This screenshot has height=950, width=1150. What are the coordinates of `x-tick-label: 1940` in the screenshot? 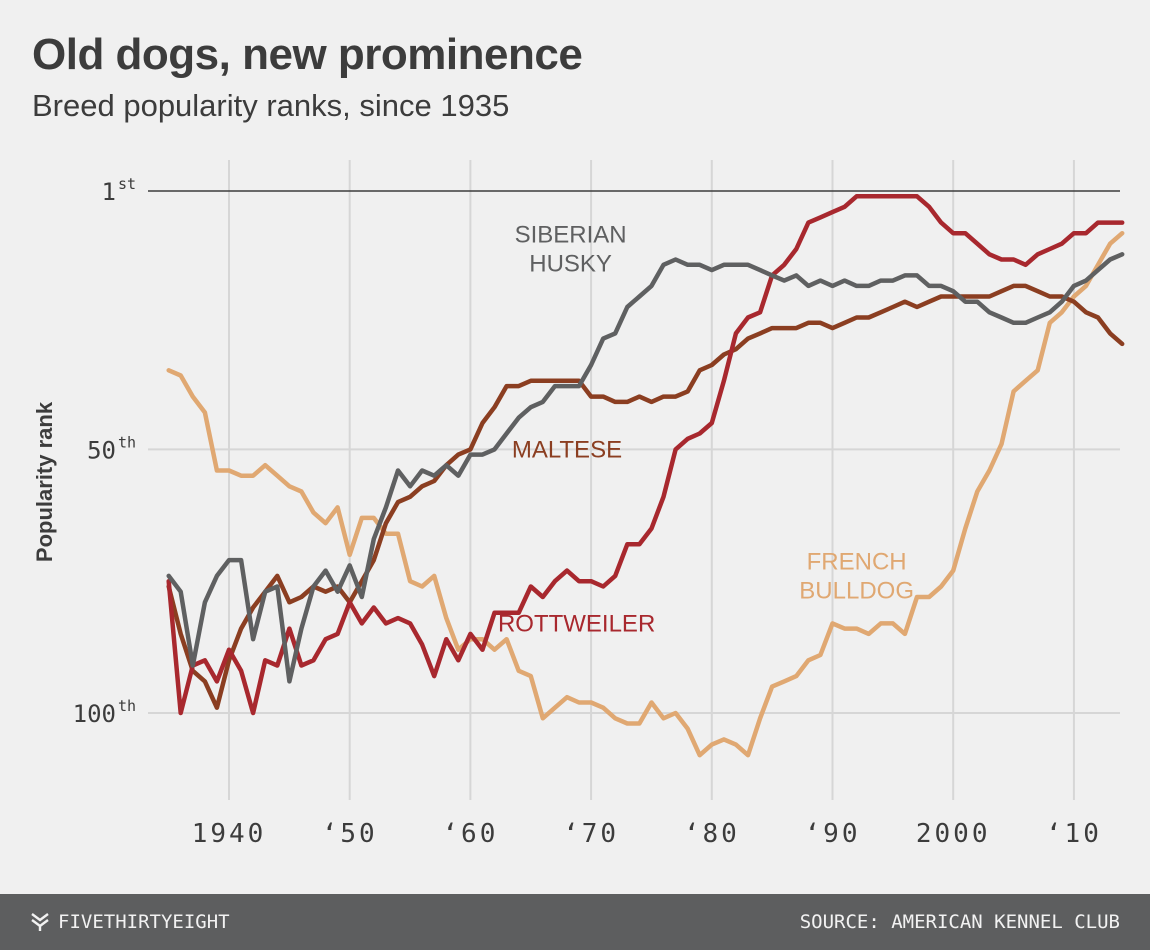 It's located at (229, 834).